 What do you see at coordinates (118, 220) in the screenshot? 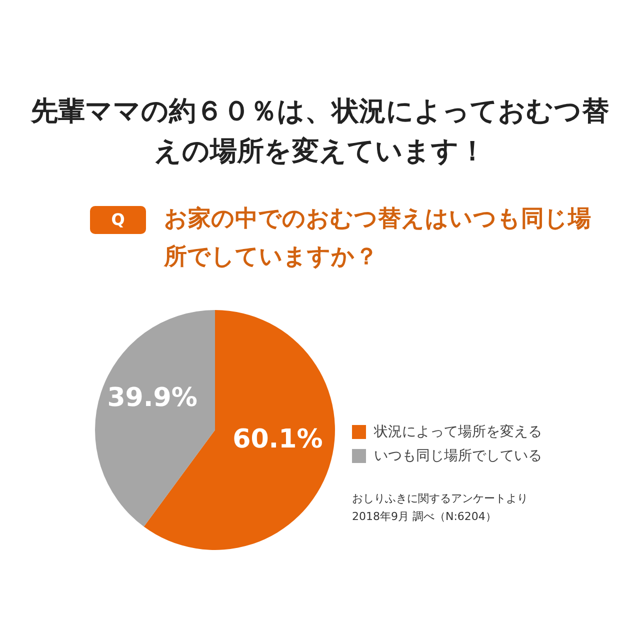
I see `text: Q` at bounding box center [118, 220].